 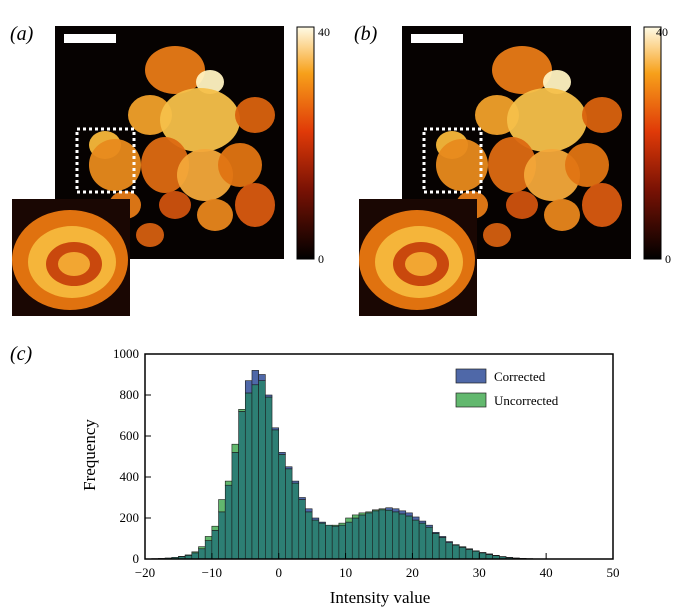 I want to click on colorbar-a-min-label: 0, so click(x=321, y=259).